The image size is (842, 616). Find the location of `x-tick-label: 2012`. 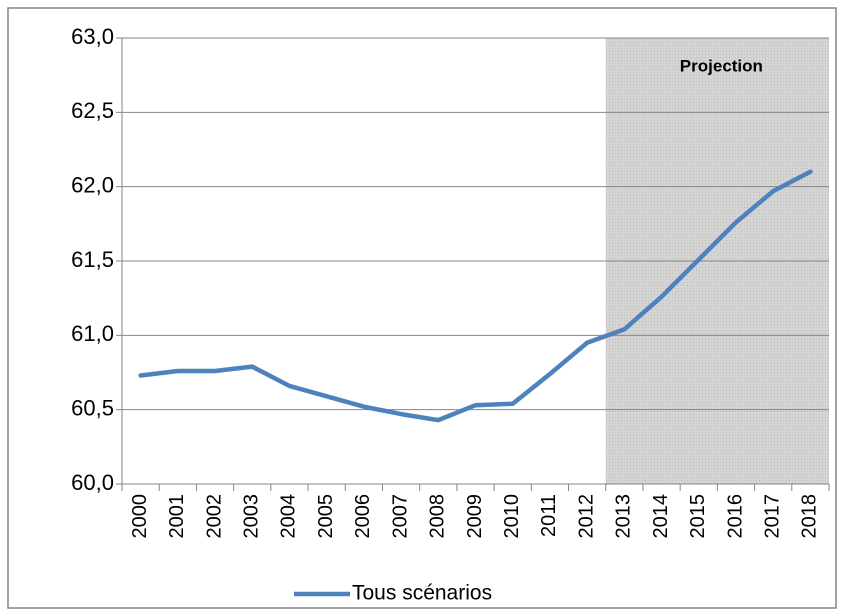

x-tick-label: 2012 is located at coordinates (586, 516).